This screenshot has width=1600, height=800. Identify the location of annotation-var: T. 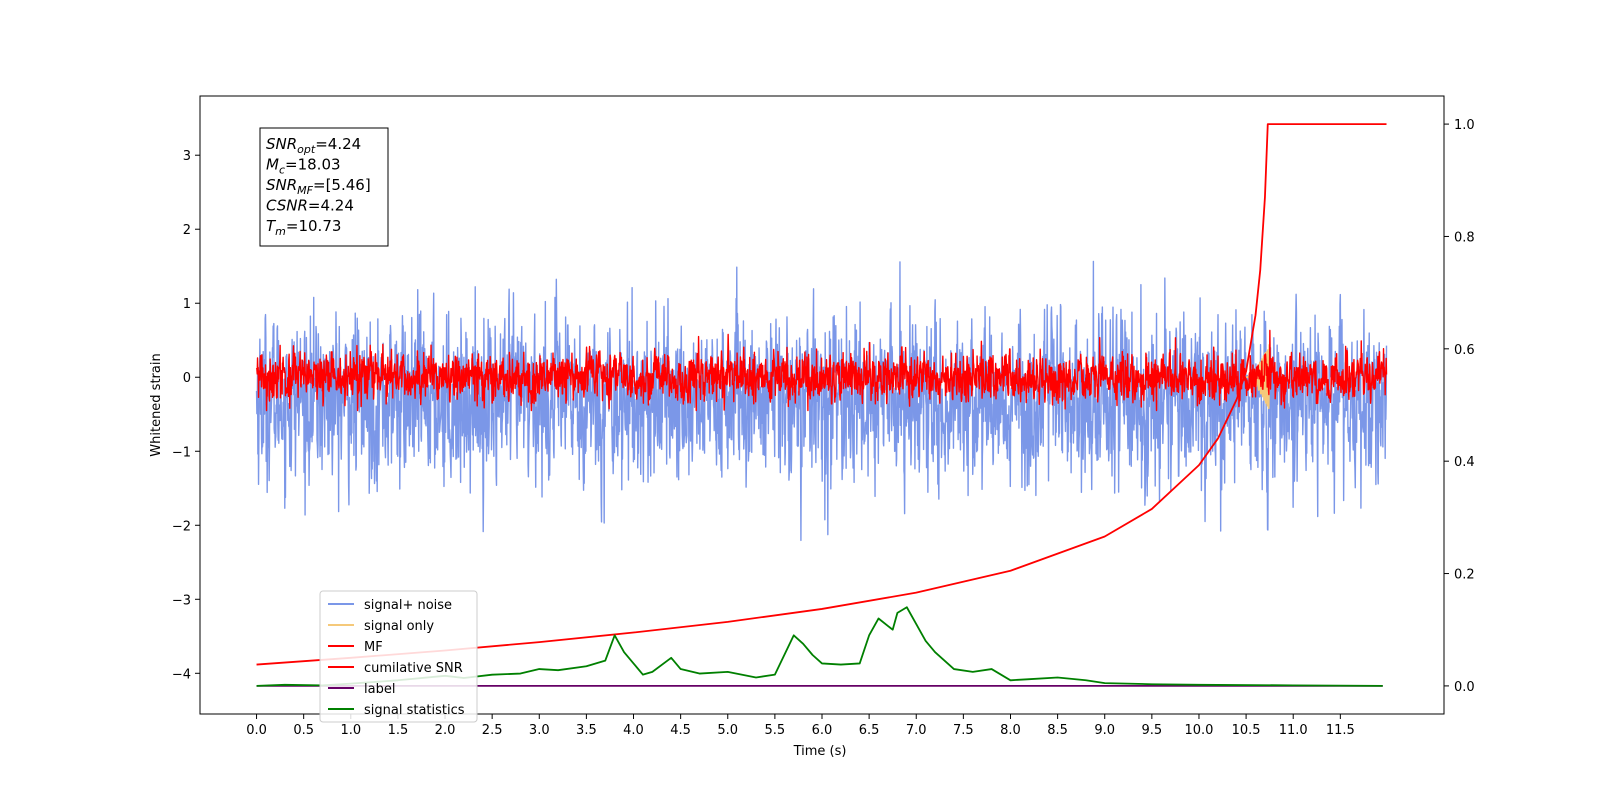
(271, 226).